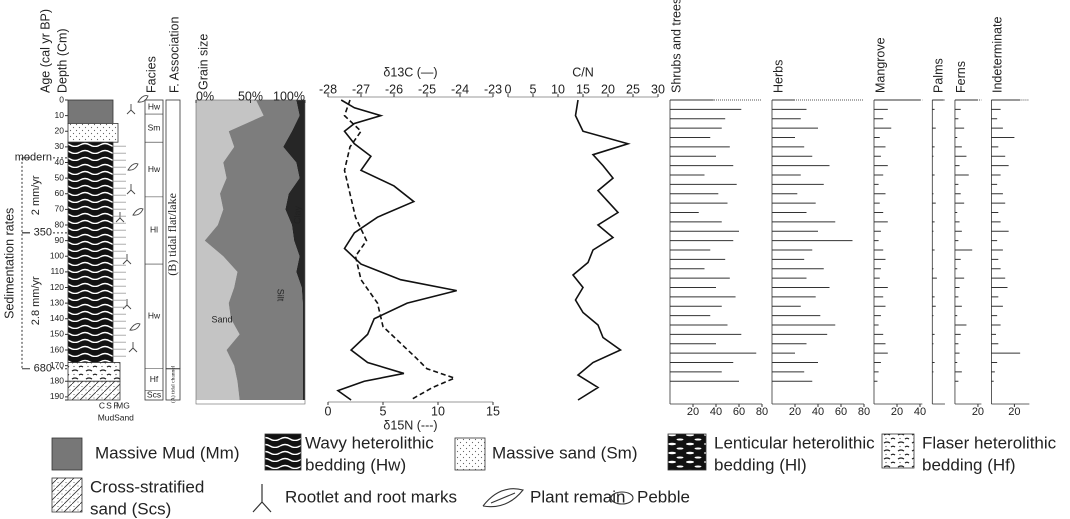 The width and height of the screenshot is (1070, 519). I want to click on age-label: modern, so click(33, 158).